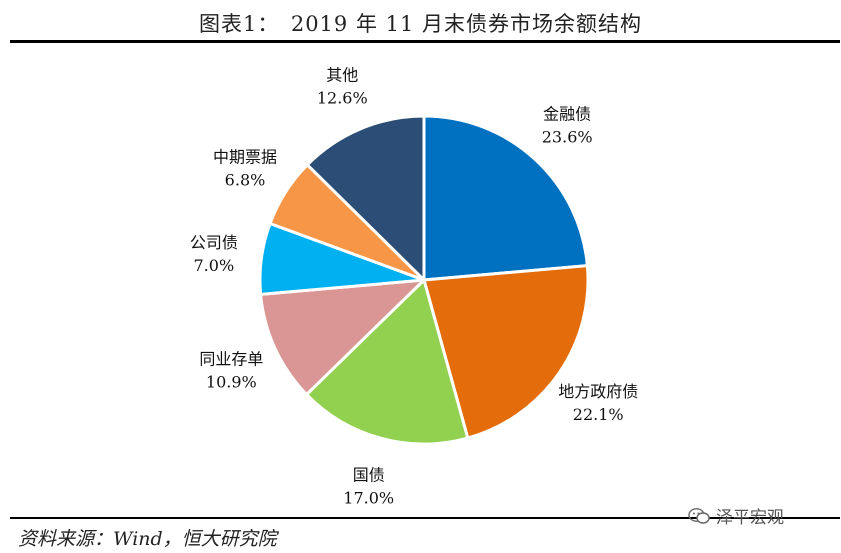 This screenshot has height=553, width=841. I want to click on wechat-icon, so click(699, 515).